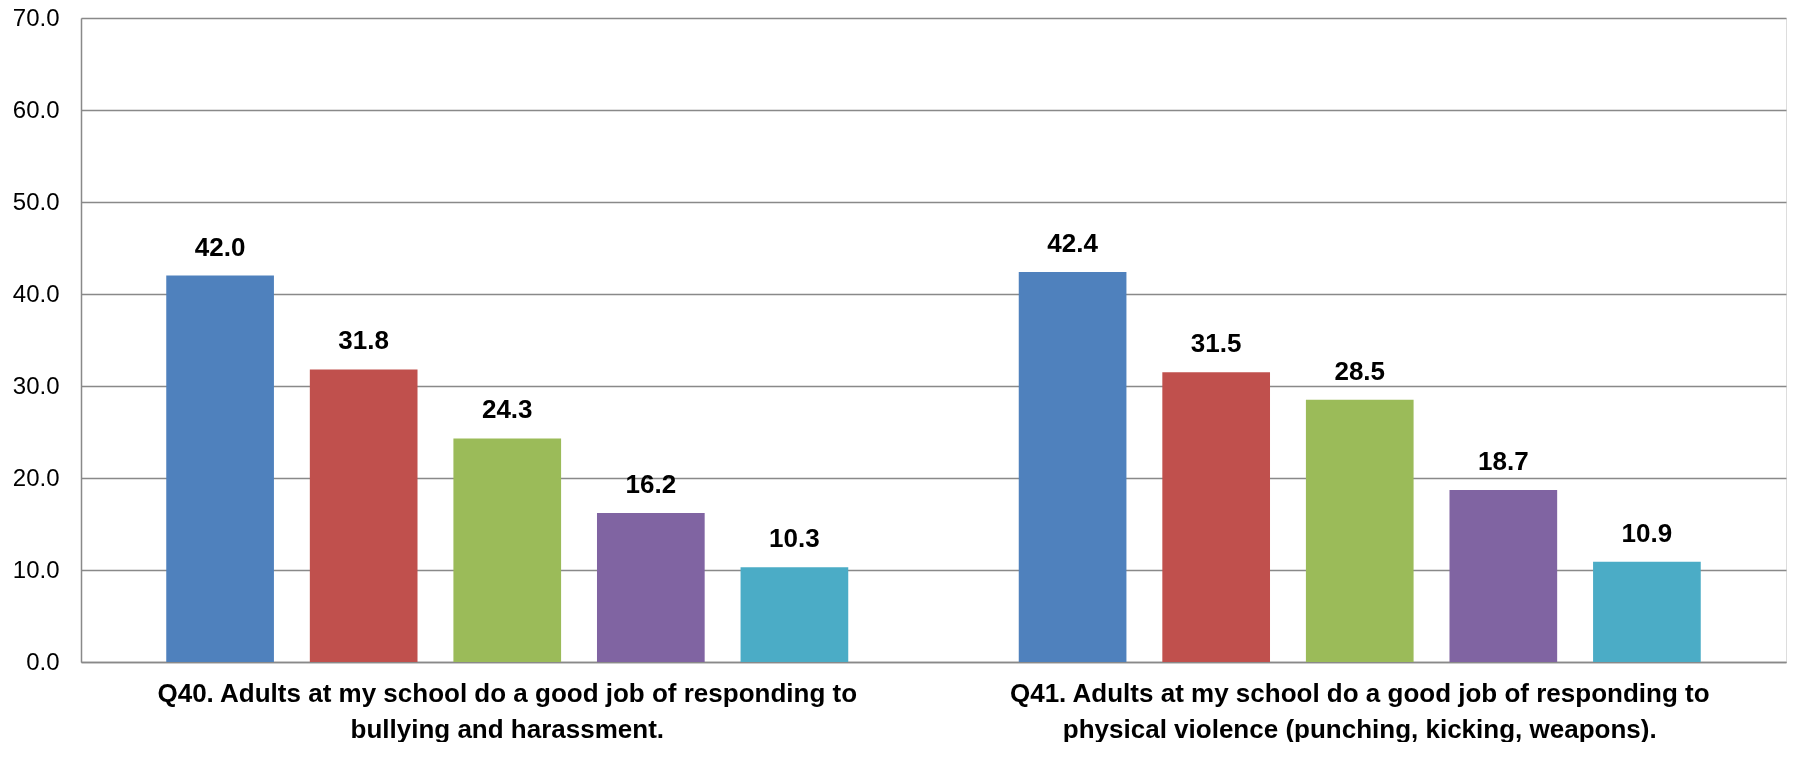  I want to click on data-label: 42.4, so click(1073, 242).